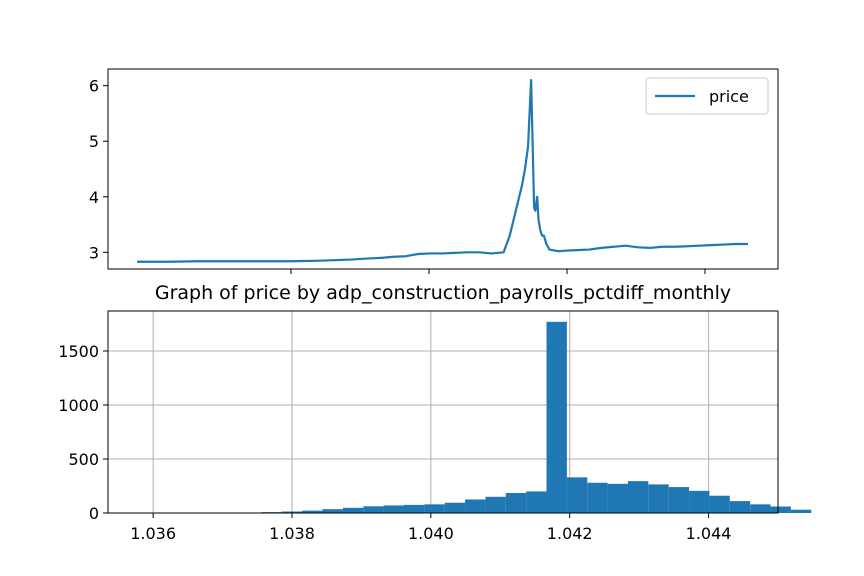 The height and width of the screenshot is (576, 864). Describe the element at coordinates (94, 252) in the screenshot. I see `line-y-tick-label: 3` at that location.